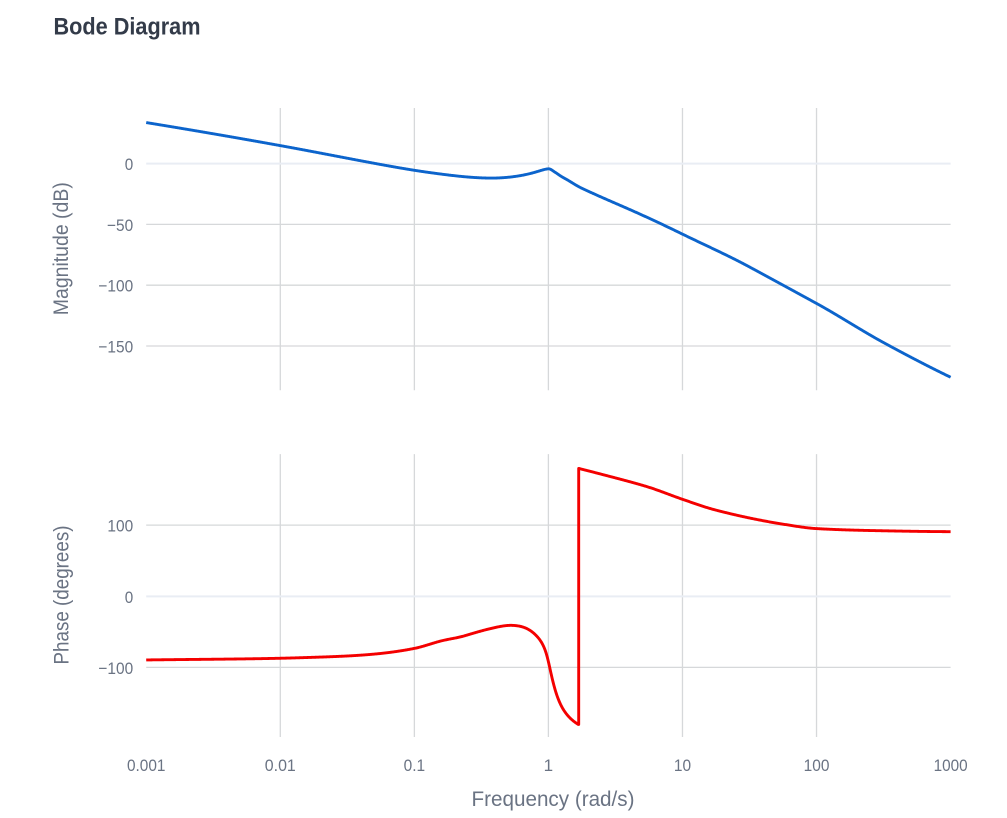 The height and width of the screenshot is (818, 1007). What do you see at coordinates (127, 27) in the screenshot?
I see `svg-text: Bode Diagram` at bounding box center [127, 27].